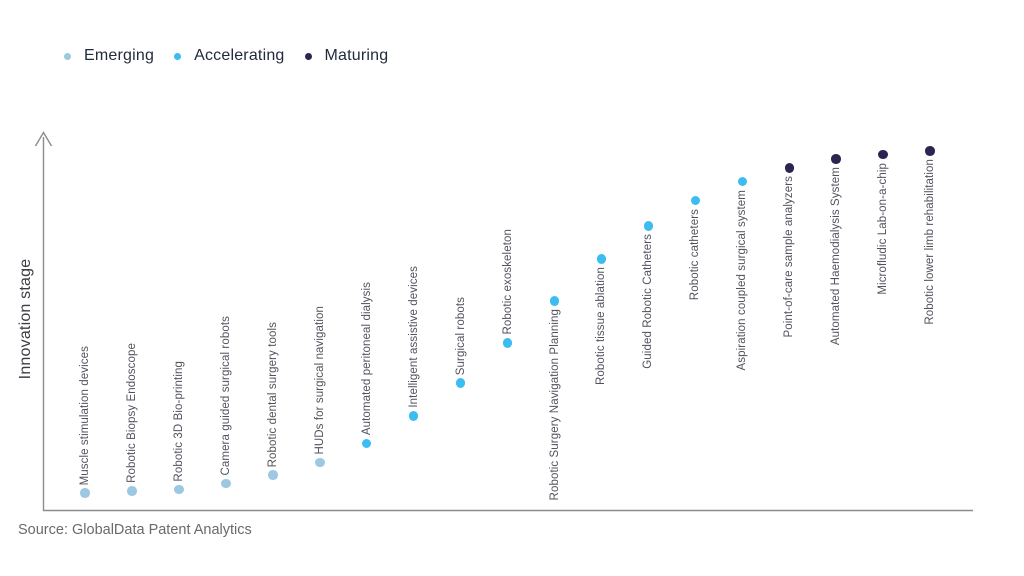 Image resolution: width=1024 pixels, height=576 pixels. I want to click on legend-item-accelerating: Accelerating, so click(229, 56).